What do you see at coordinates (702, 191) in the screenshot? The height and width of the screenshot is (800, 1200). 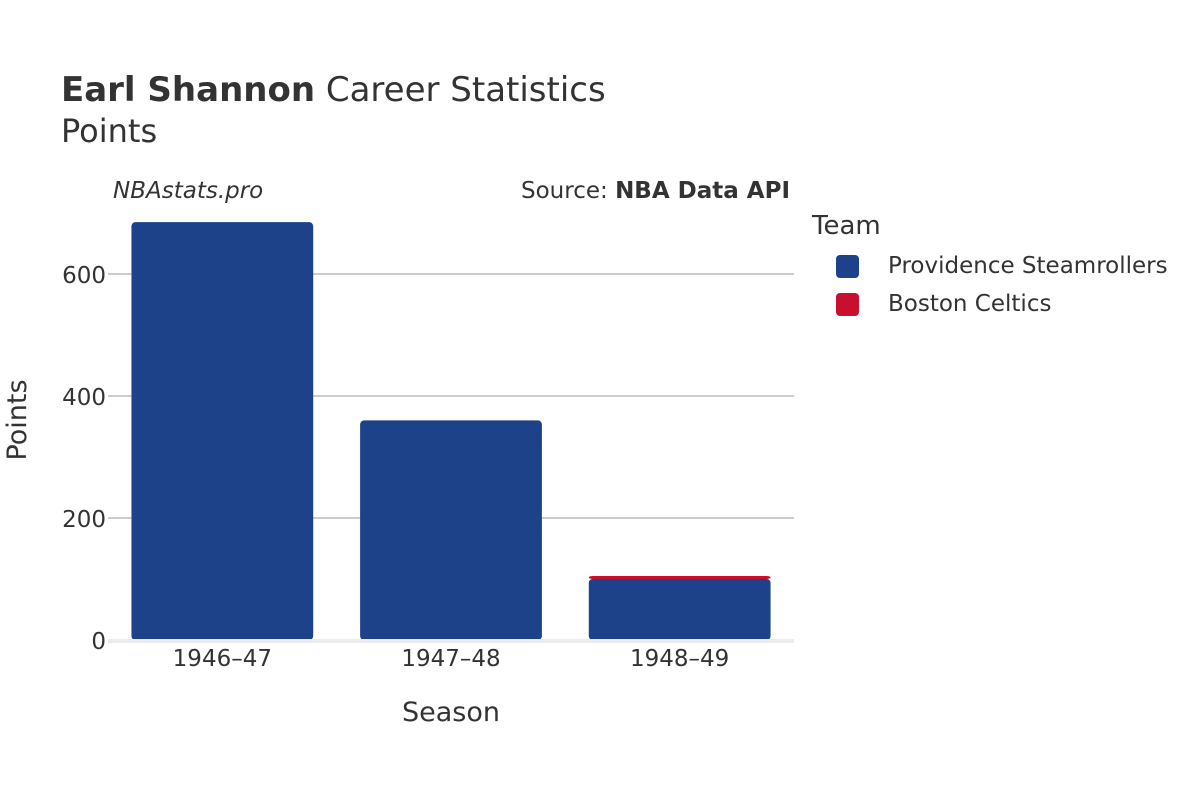 I see `source-name: NBA Data API` at bounding box center [702, 191].